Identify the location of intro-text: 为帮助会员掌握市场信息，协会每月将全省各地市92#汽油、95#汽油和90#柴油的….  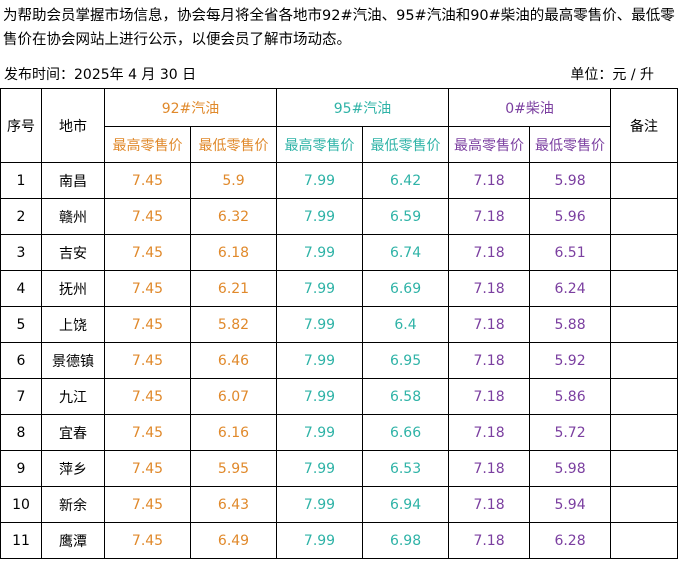
(339, 28).